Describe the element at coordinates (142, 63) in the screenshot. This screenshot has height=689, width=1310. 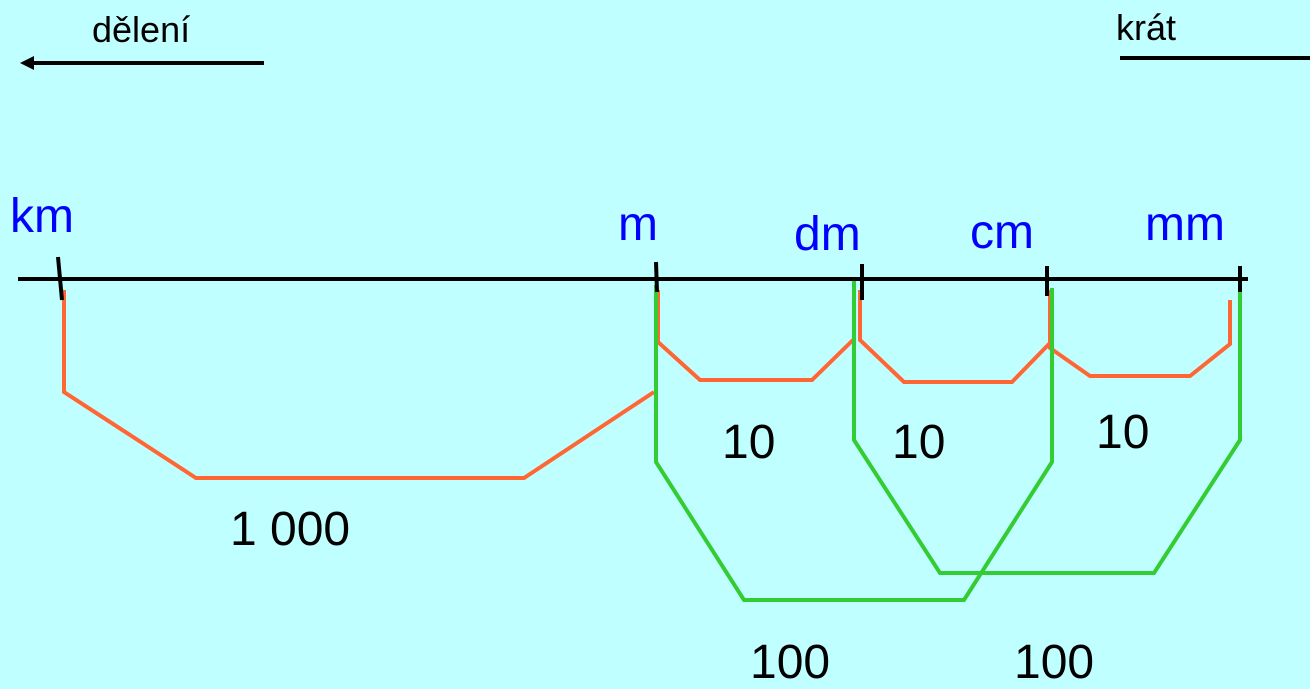
I see `divide-arrow` at that location.